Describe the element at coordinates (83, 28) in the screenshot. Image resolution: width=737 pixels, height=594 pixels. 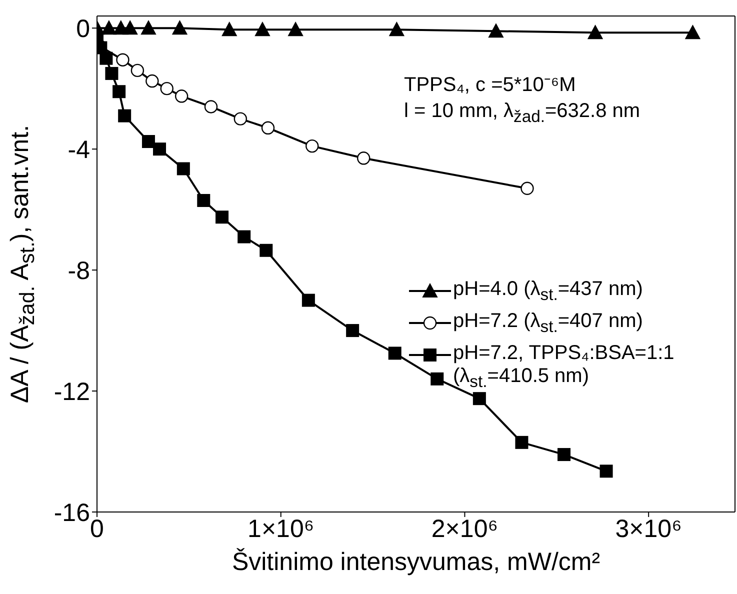
I see `y-tick-label: 0` at that location.